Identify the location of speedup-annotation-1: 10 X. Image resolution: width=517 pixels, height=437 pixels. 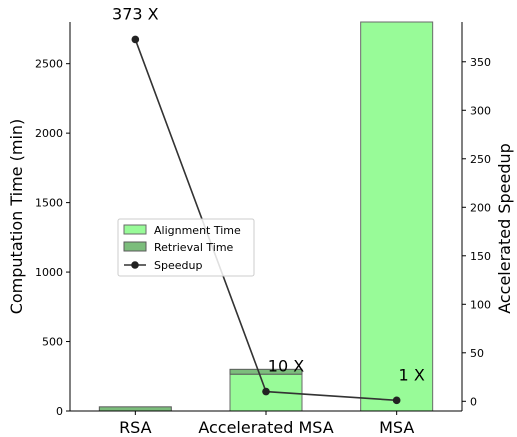
(286, 366).